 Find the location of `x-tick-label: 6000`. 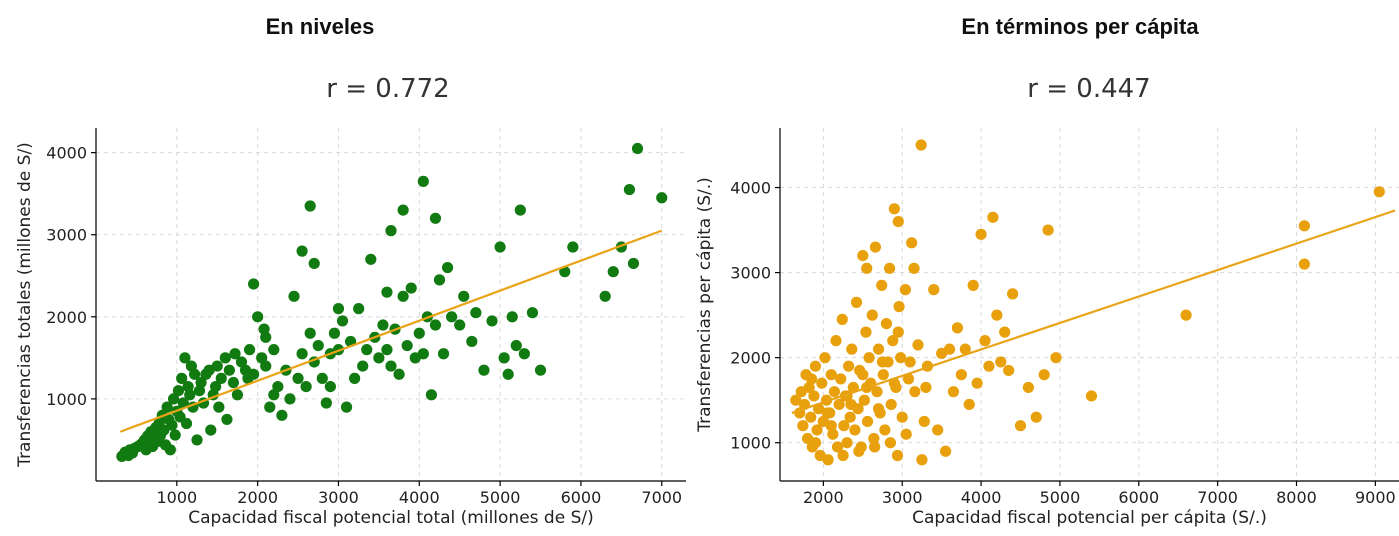

x-tick-label: 6000 is located at coordinates (581, 497).